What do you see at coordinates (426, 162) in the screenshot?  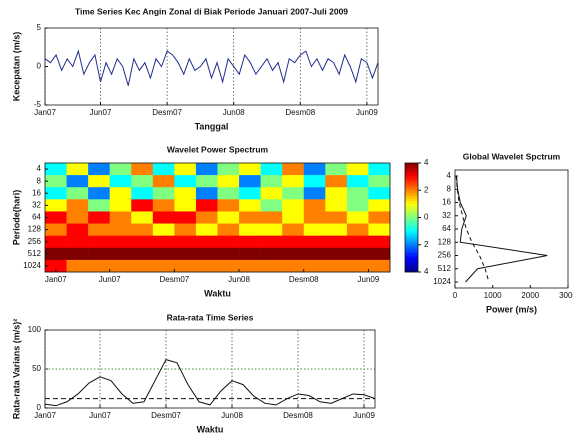 I see `colorbar-label: 4` at bounding box center [426, 162].